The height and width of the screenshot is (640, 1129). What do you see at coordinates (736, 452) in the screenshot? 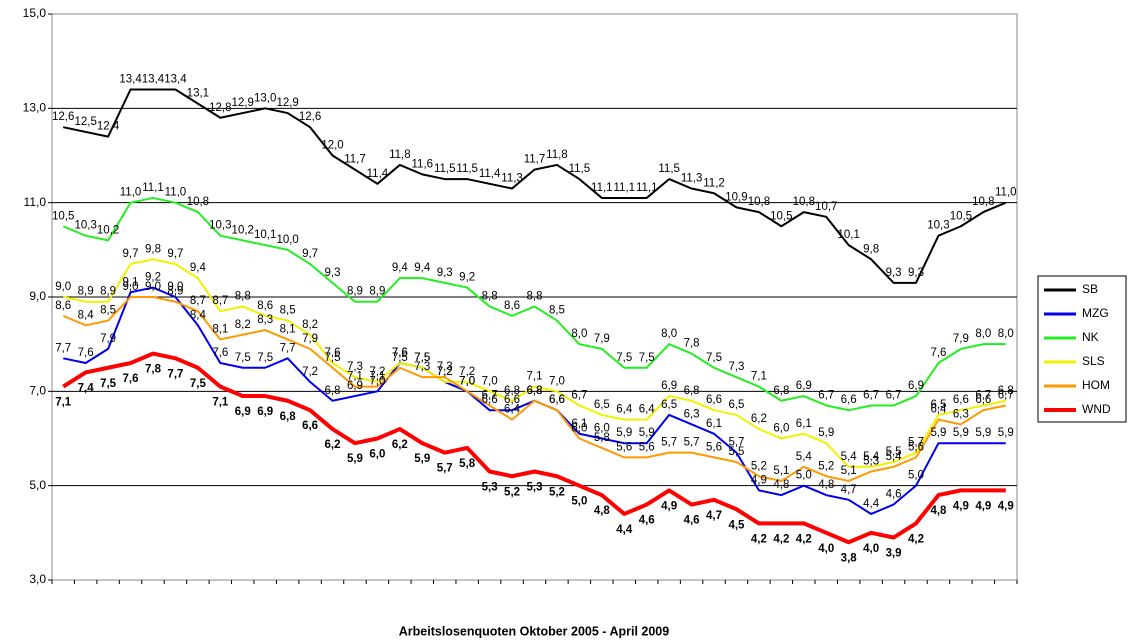
I see `data-label: 5,5` at bounding box center [736, 452].